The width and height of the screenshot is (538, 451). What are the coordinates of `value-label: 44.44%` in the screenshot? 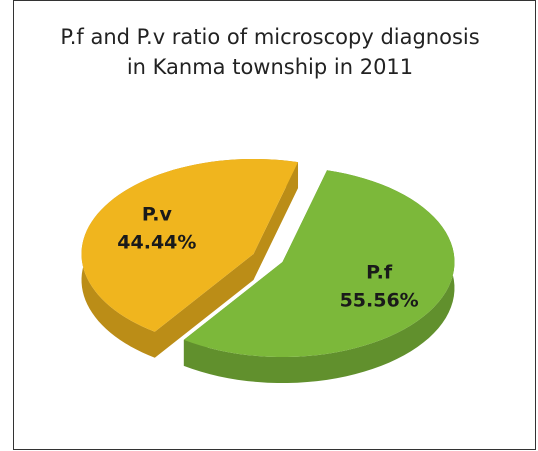 It's located at (156, 243).